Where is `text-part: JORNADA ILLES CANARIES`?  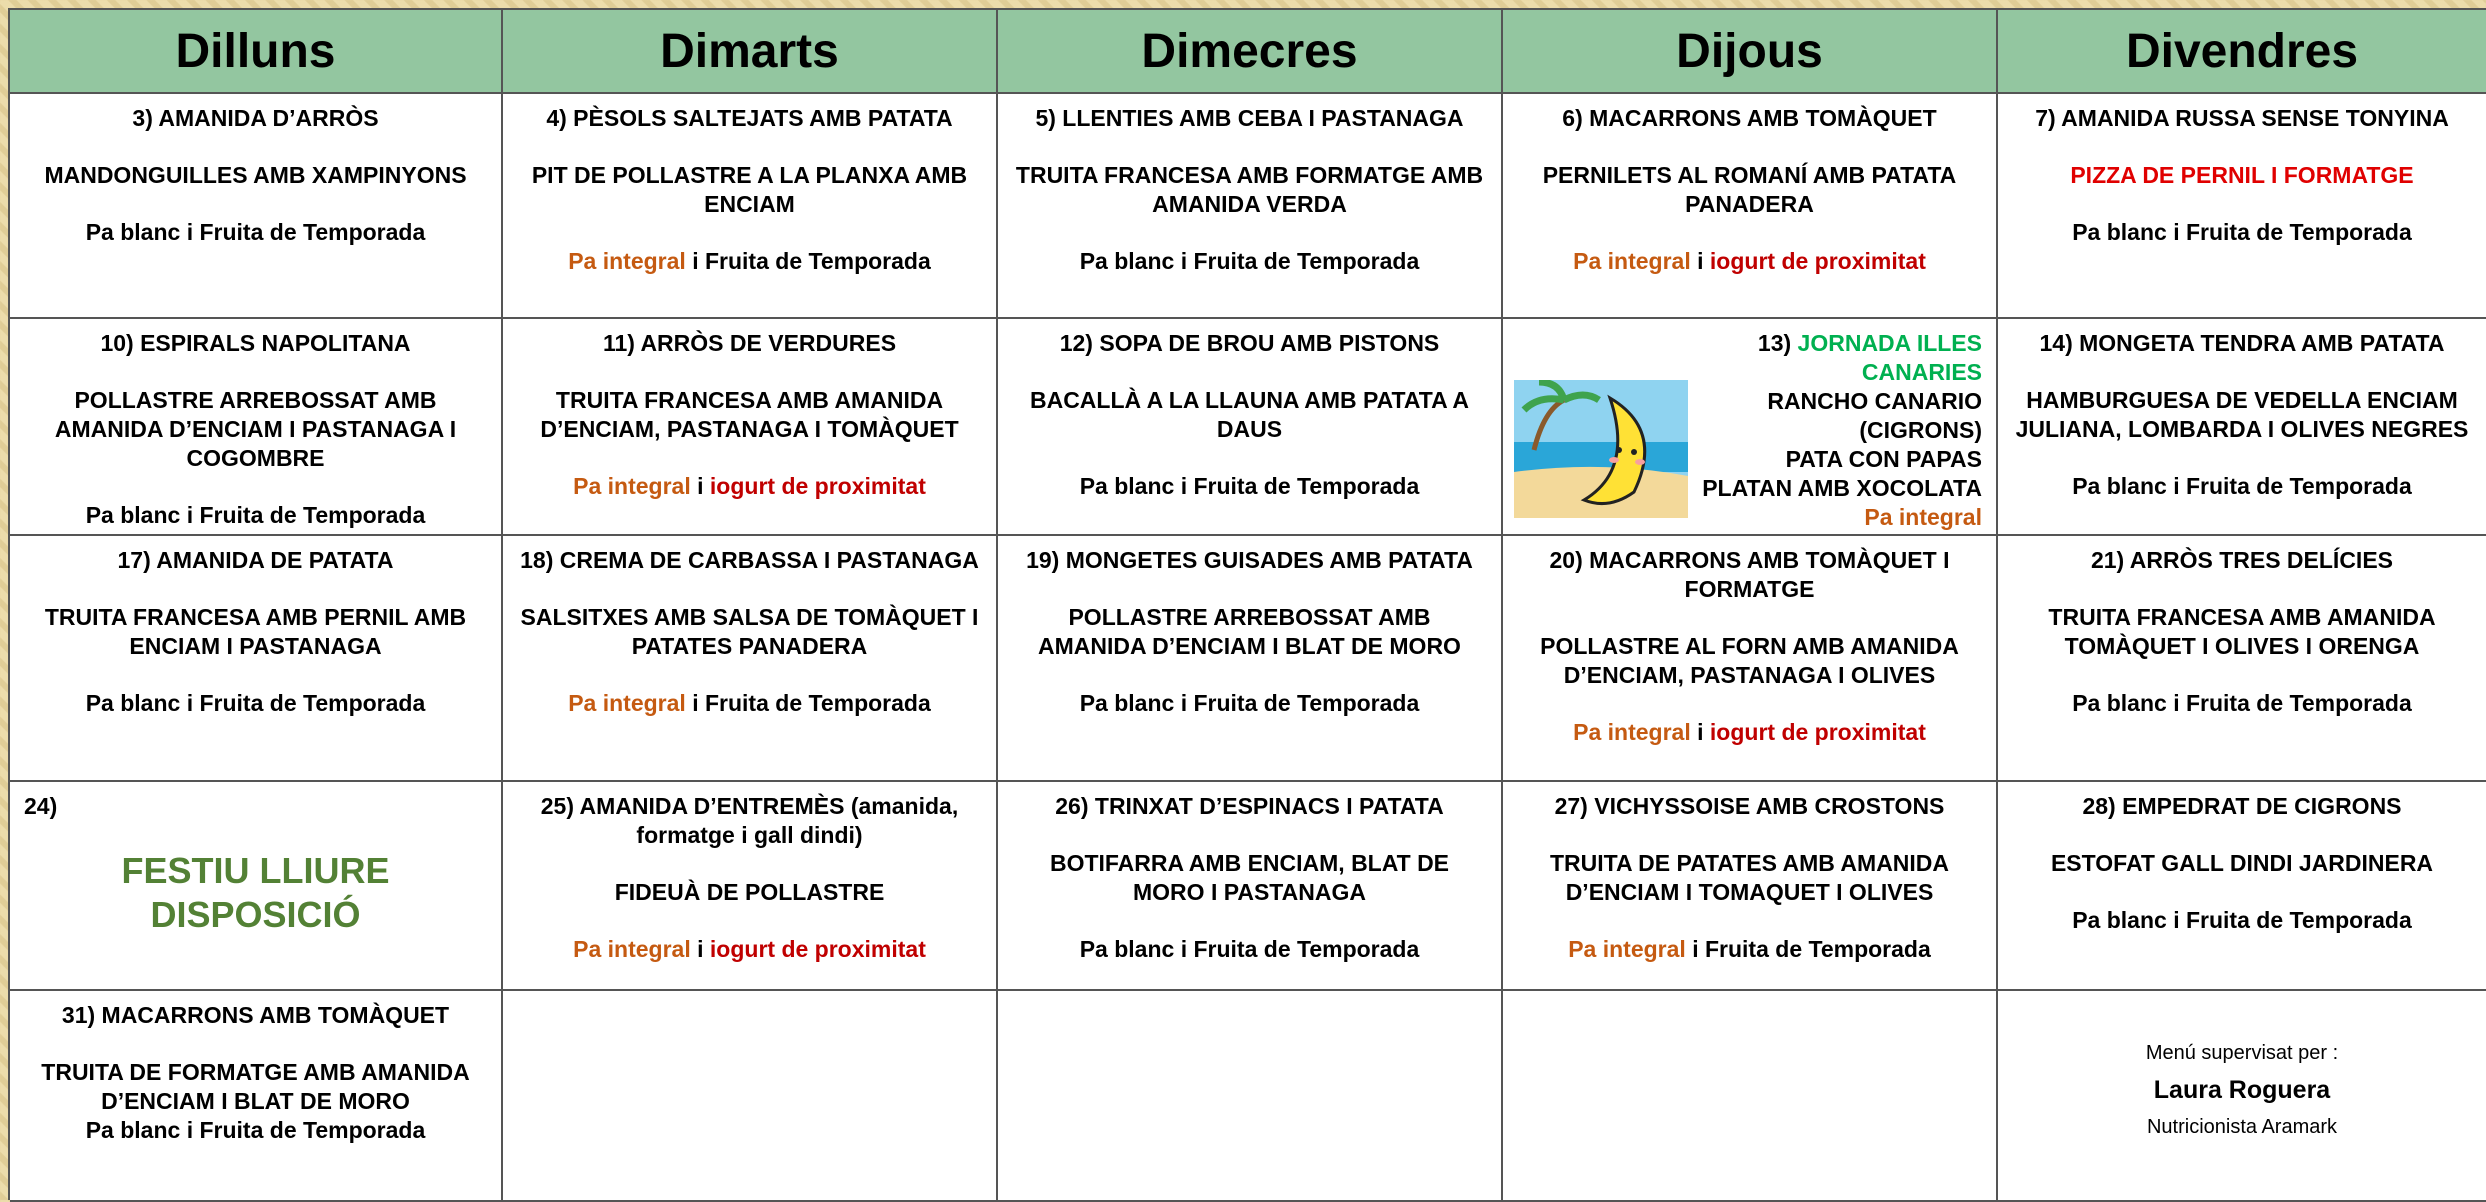
text-part: JORNADA ILLES CANARIES is located at coordinates (1889, 357).